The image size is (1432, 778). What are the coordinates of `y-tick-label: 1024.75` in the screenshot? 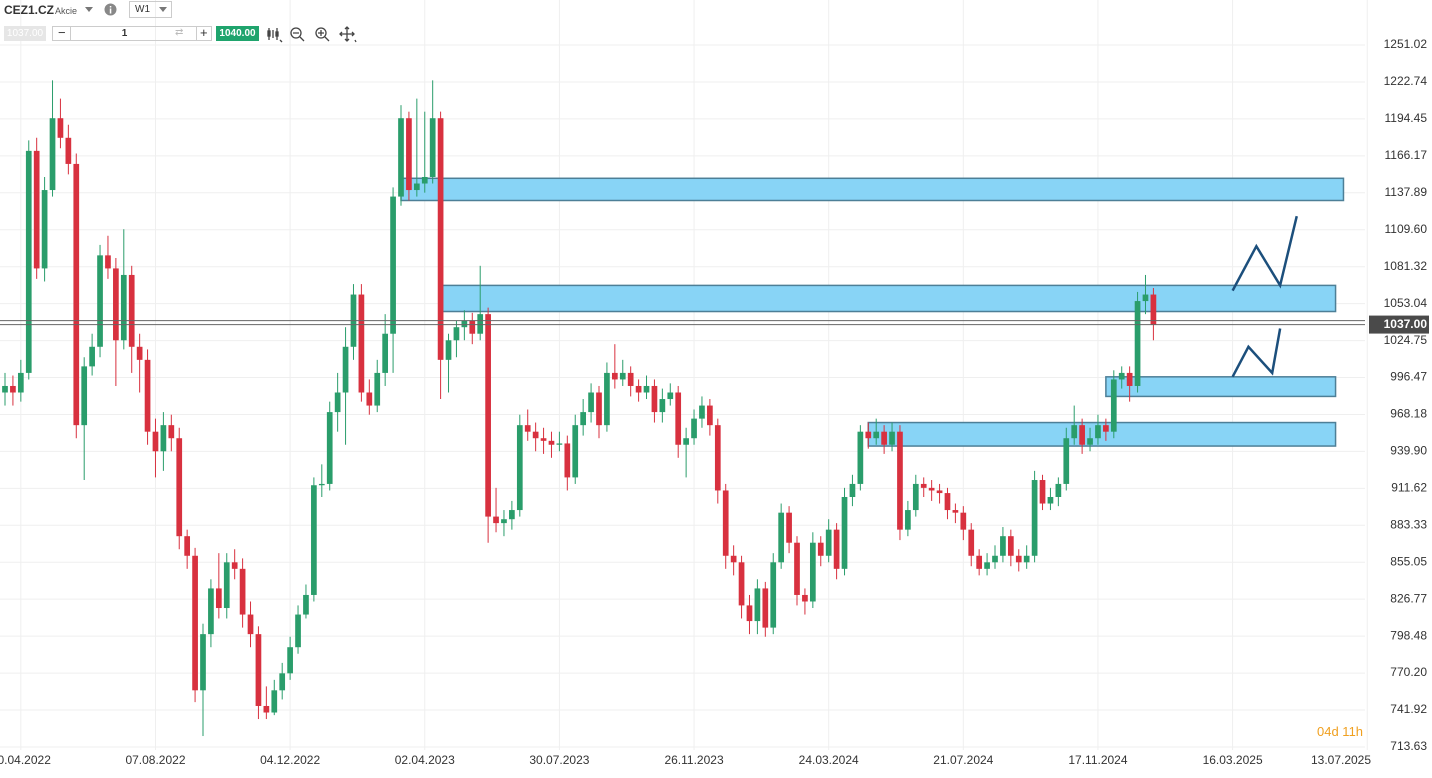 It's located at (1406, 340).